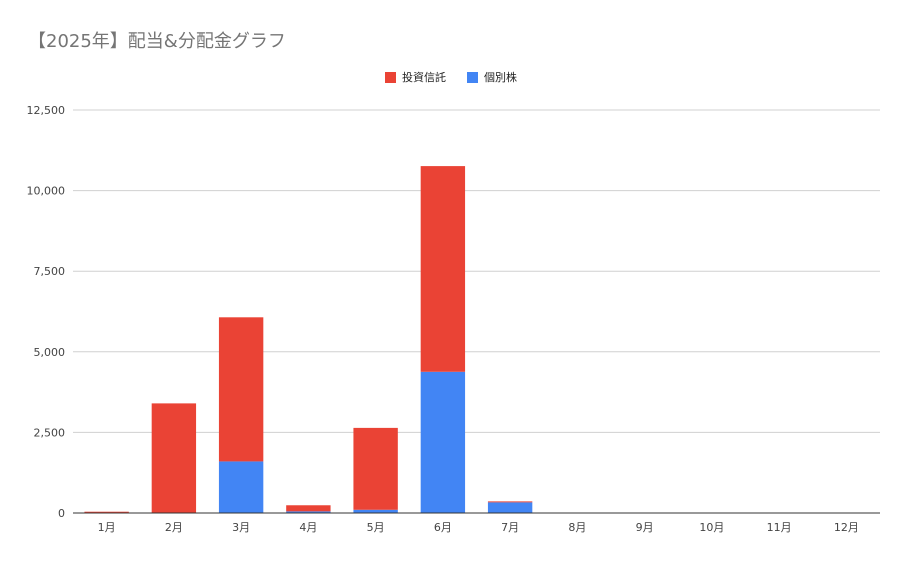 This screenshot has height=562, width=908. Describe the element at coordinates (174, 527) in the screenshot. I see `x-tick-label: 2月` at that location.